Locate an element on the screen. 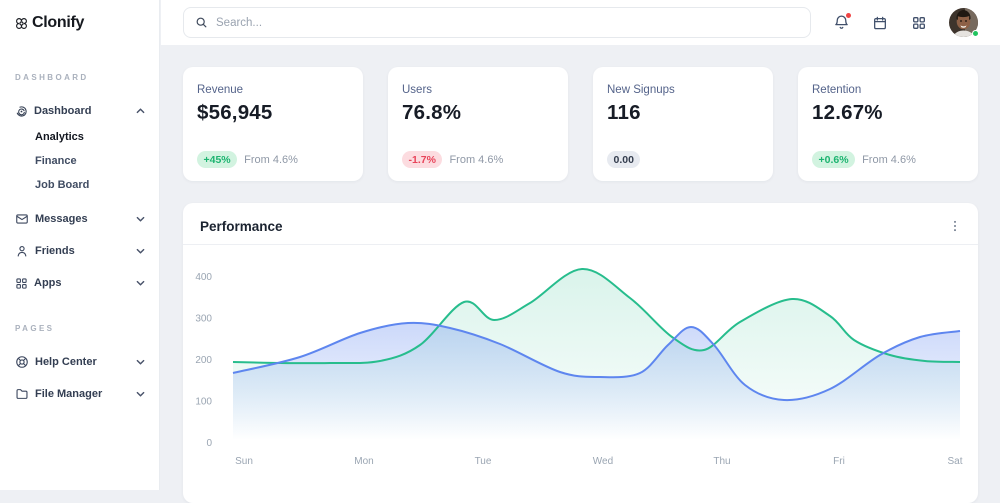 The width and height of the screenshot is (1000, 503). svg-text: Thu is located at coordinates (721, 461).